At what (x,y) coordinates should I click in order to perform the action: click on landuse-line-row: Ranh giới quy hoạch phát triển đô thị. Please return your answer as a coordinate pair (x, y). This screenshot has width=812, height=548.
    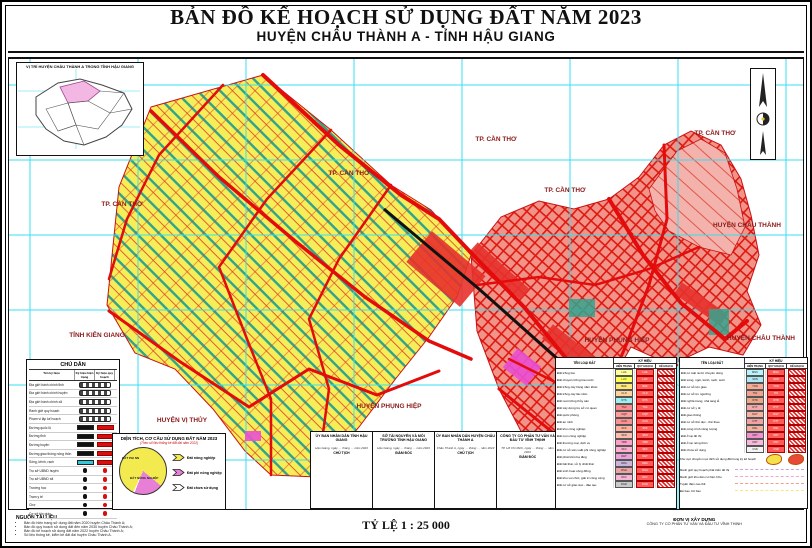
    Looking at the image, I should click on (743, 469).